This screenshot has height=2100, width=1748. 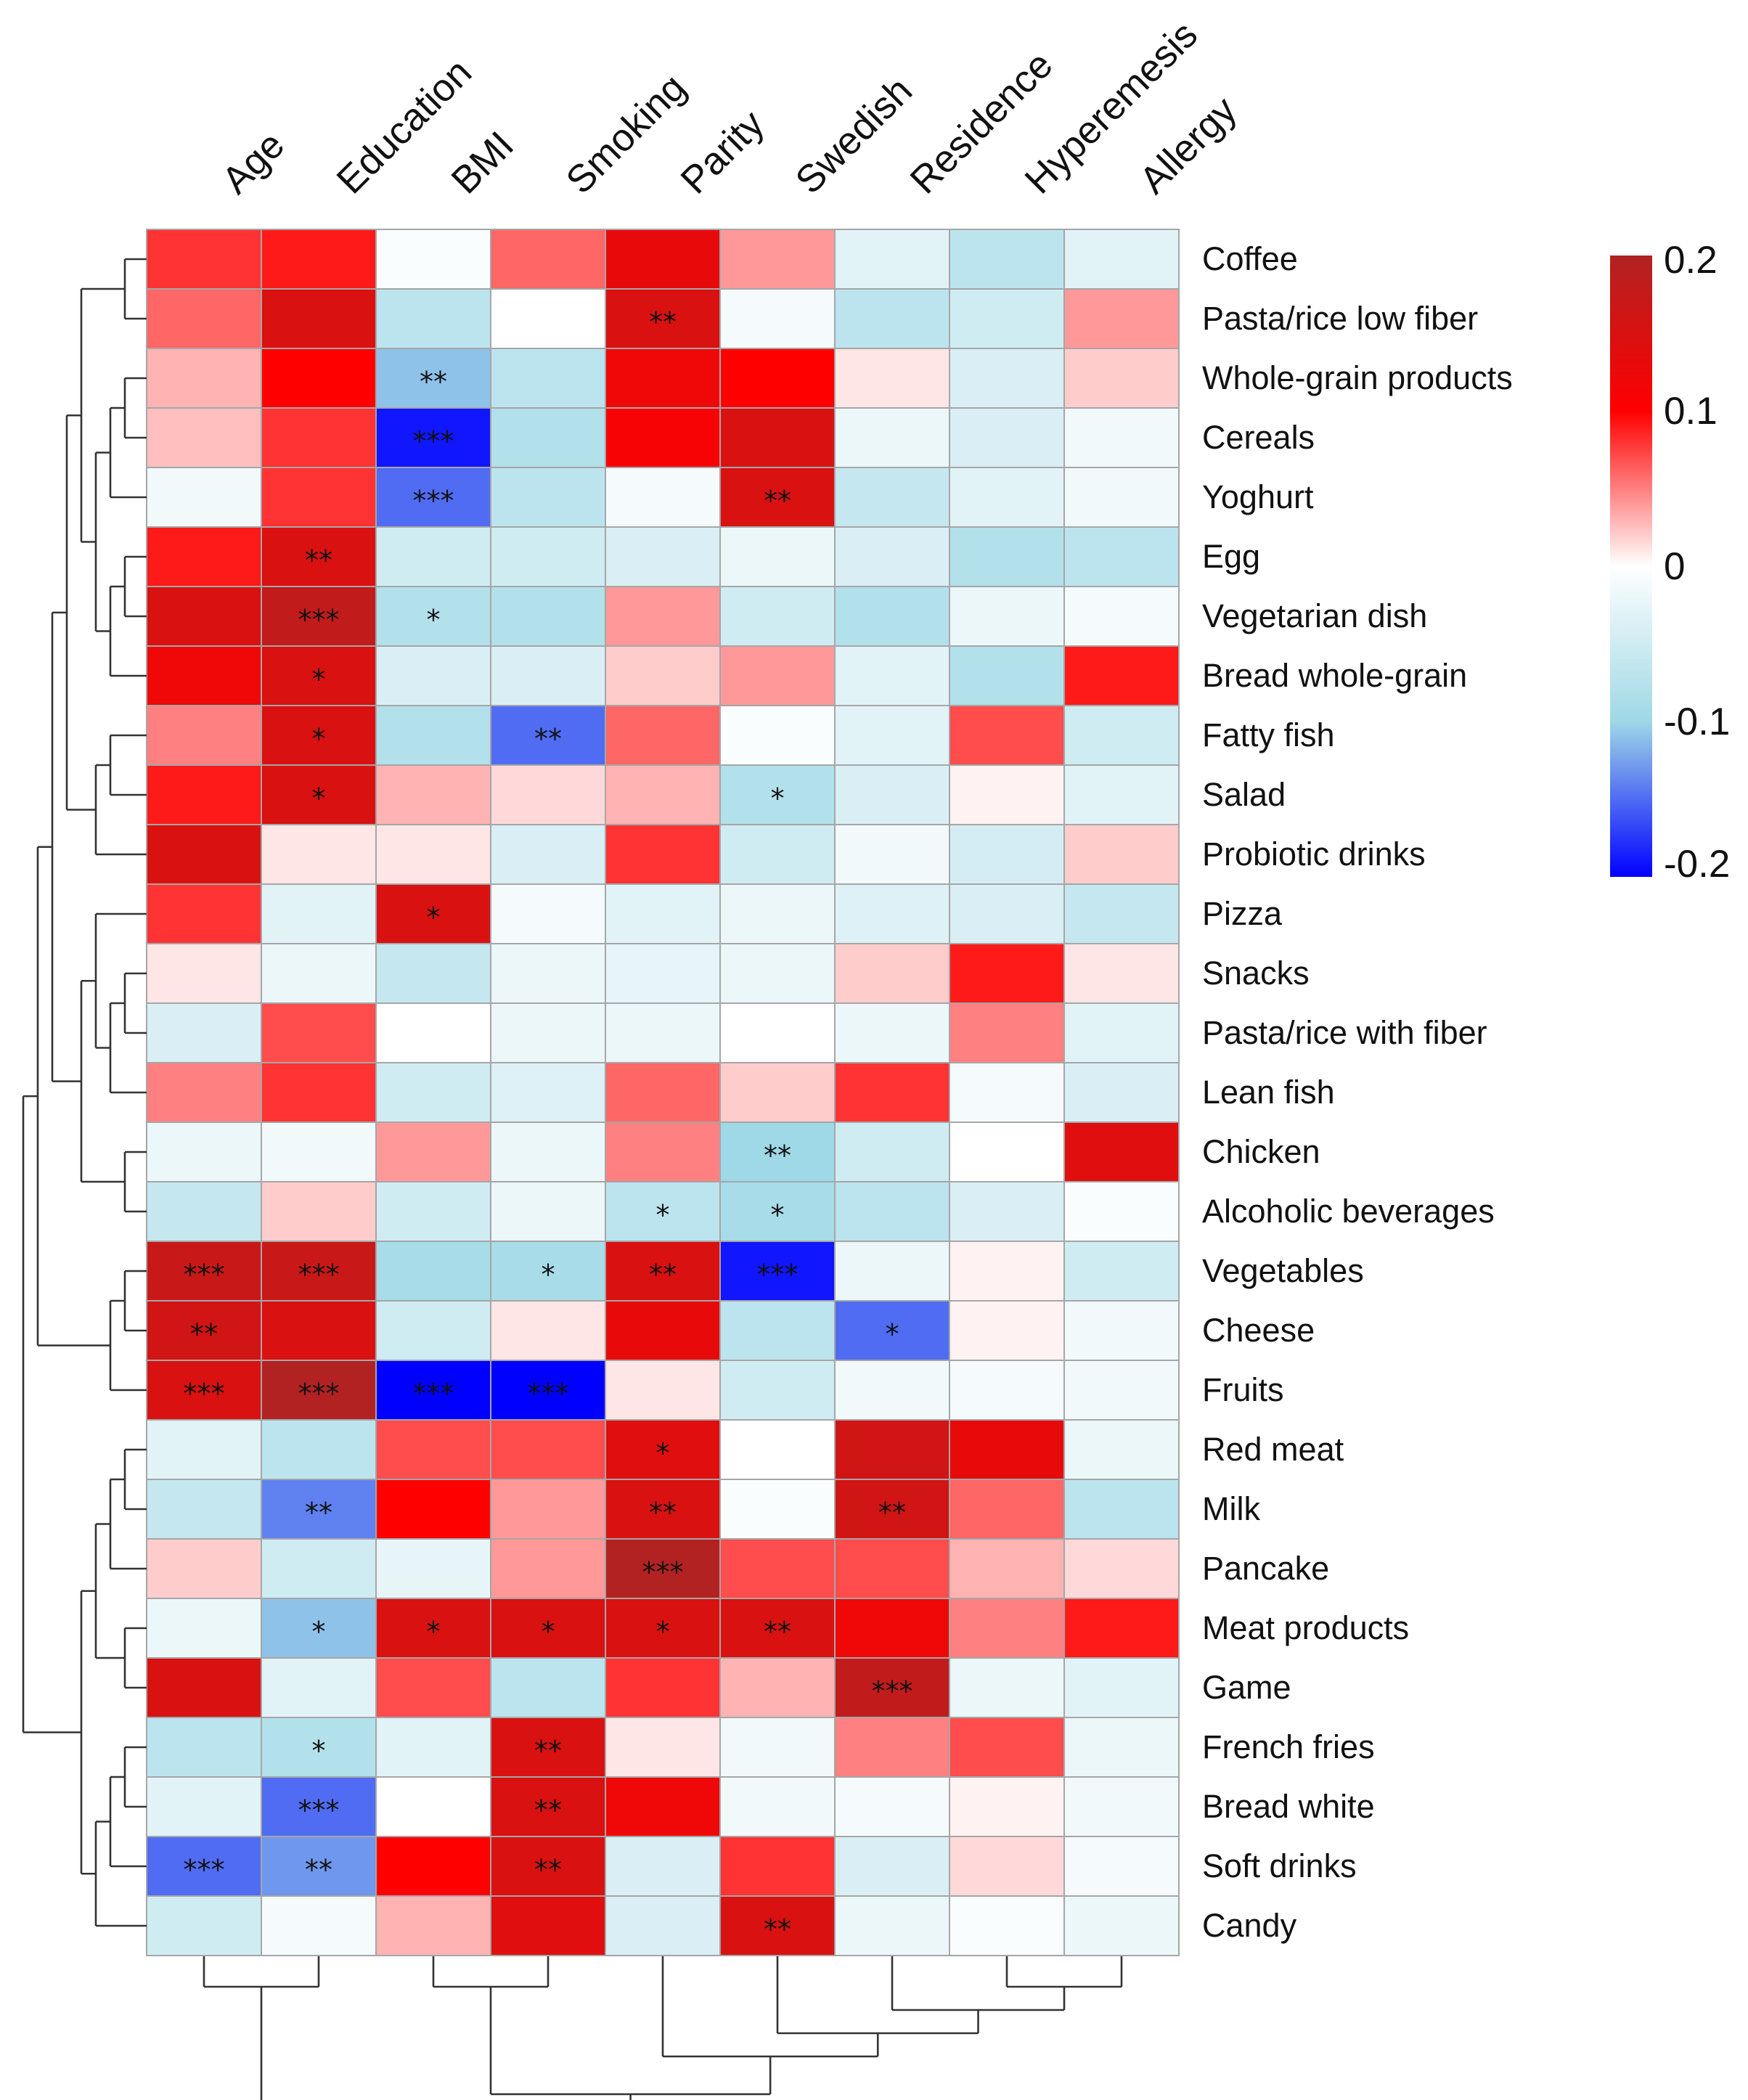 What do you see at coordinates (1258, 437) in the screenshot?
I see `row-label: Cereals` at bounding box center [1258, 437].